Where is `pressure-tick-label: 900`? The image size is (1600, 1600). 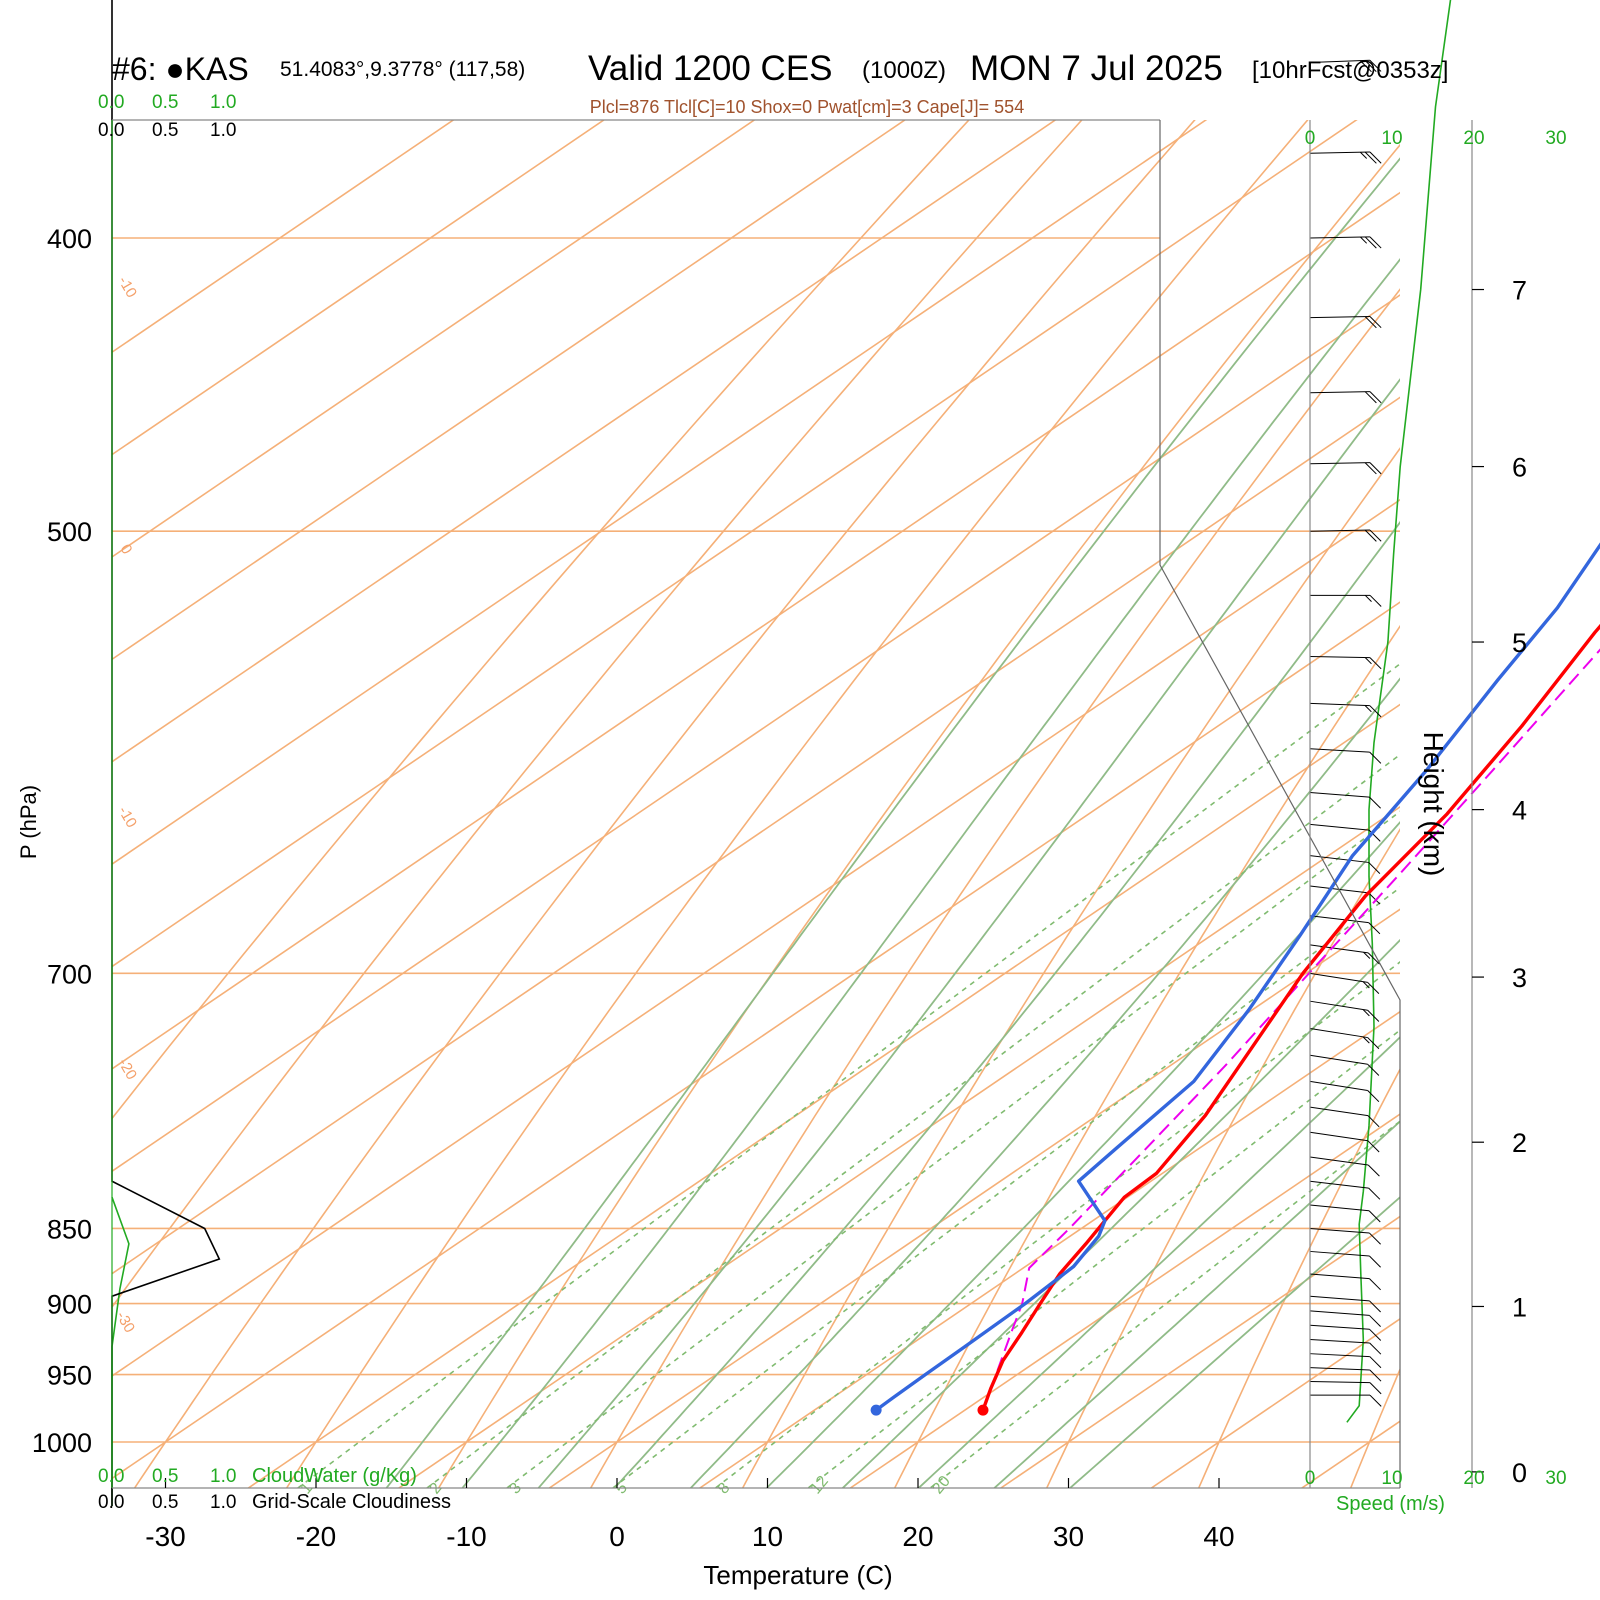 pressure-tick-label: 900 is located at coordinates (69, 1305).